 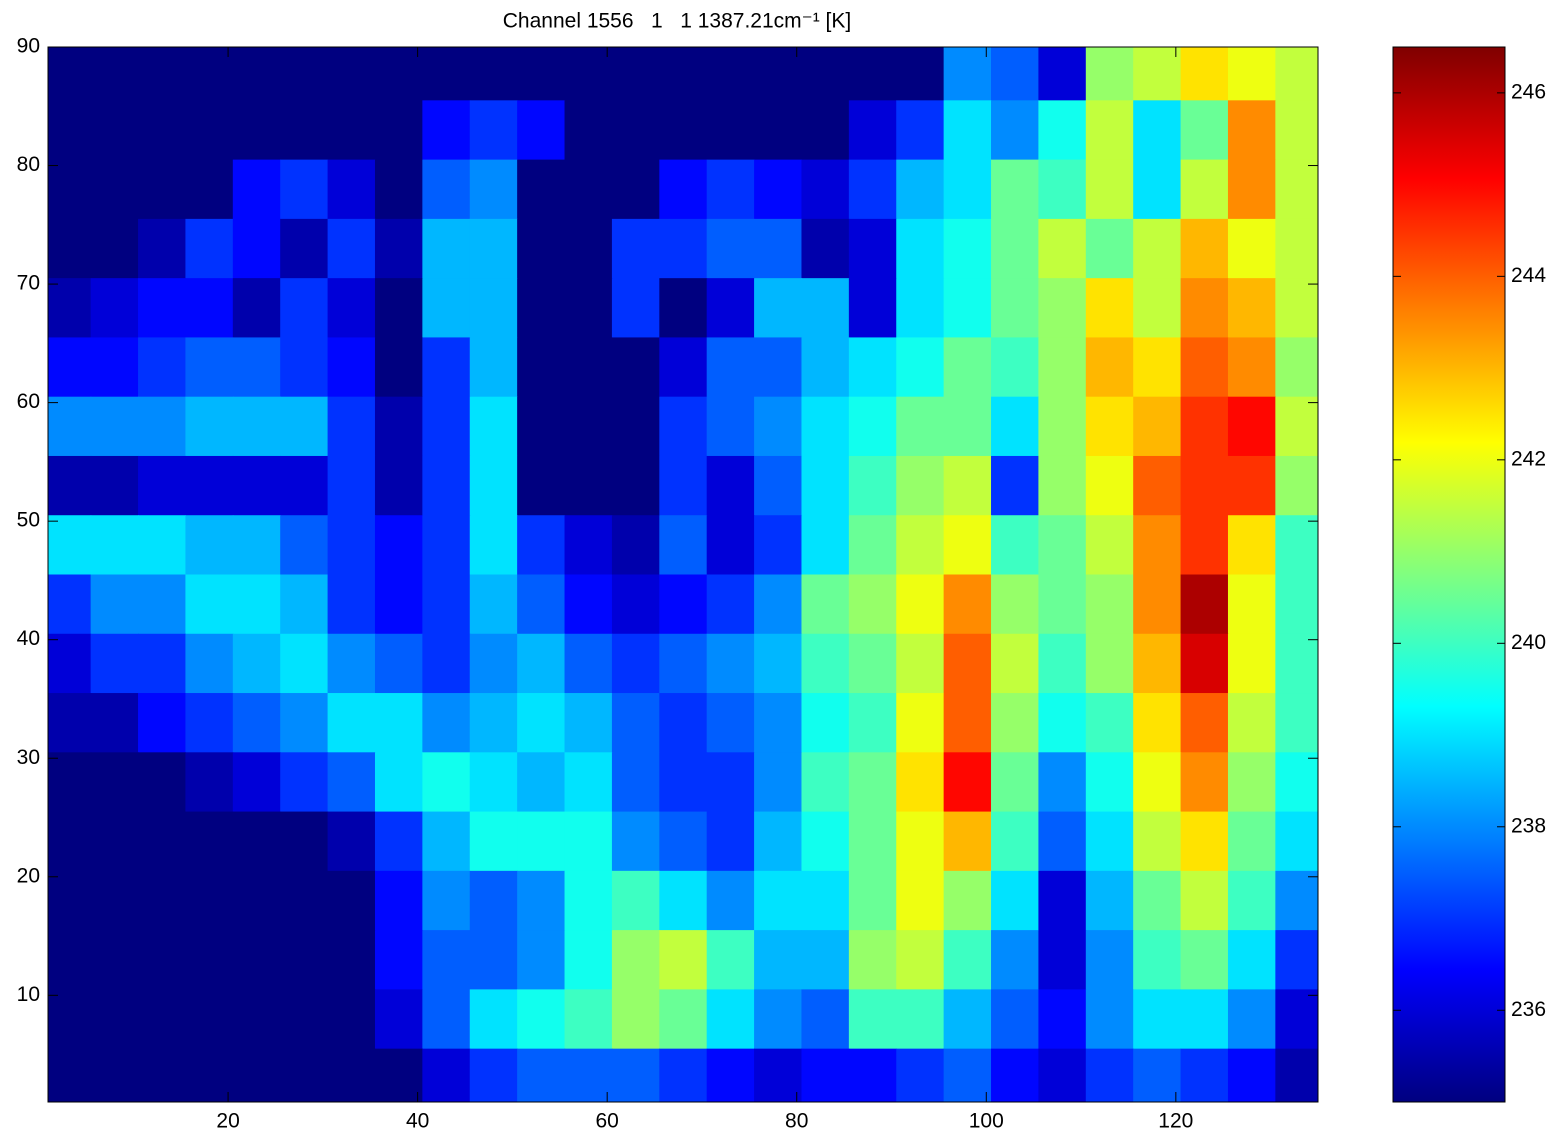 I want to click on colorbar-tick-label: 236, so click(x=1528, y=1009).